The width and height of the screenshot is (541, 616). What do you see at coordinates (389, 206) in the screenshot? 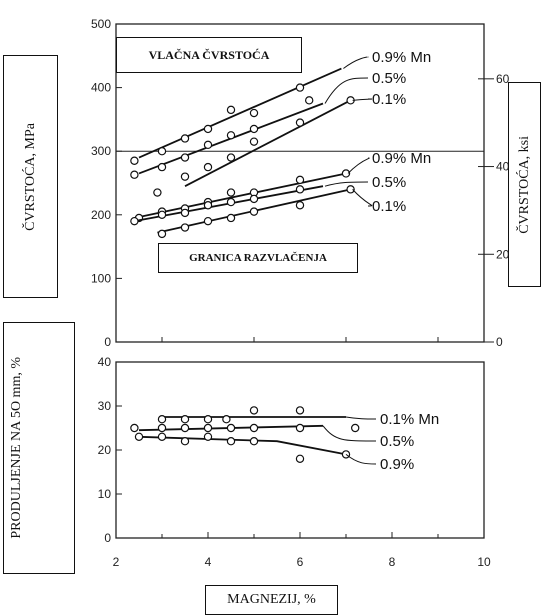
I see `legend-label: 0.1%` at bounding box center [389, 206].